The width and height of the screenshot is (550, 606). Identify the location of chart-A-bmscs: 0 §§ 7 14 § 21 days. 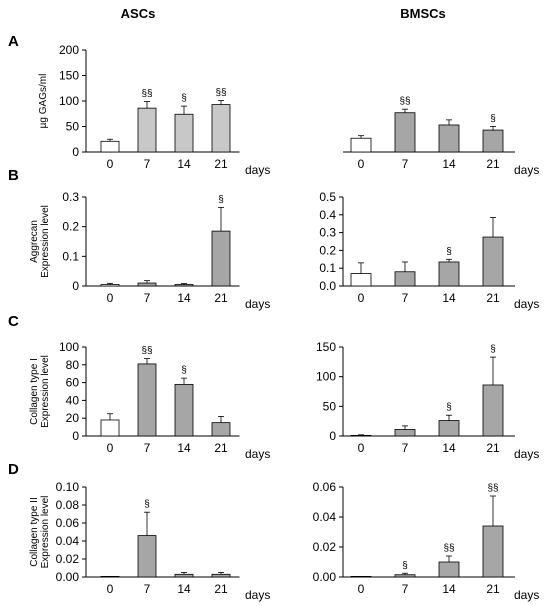
(441, 136).